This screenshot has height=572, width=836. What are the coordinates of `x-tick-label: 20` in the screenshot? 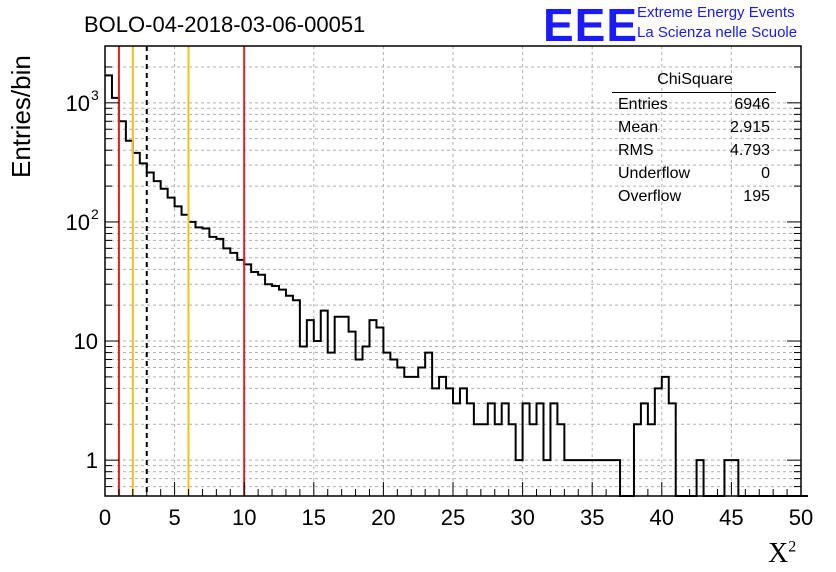 It's located at (383, 517).